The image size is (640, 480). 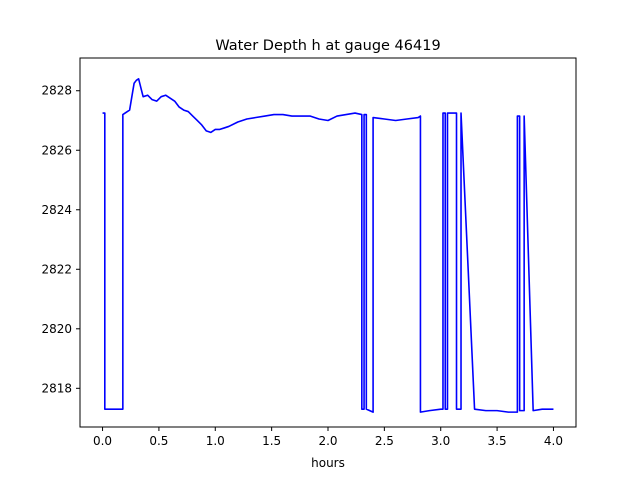 I want to click on x-tick-label: 0.5, so click(x=158, y=441).